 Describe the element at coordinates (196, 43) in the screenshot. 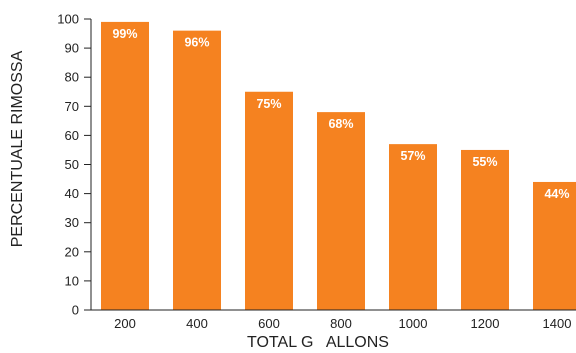

I see `bar-data-label: 96%` at that location.